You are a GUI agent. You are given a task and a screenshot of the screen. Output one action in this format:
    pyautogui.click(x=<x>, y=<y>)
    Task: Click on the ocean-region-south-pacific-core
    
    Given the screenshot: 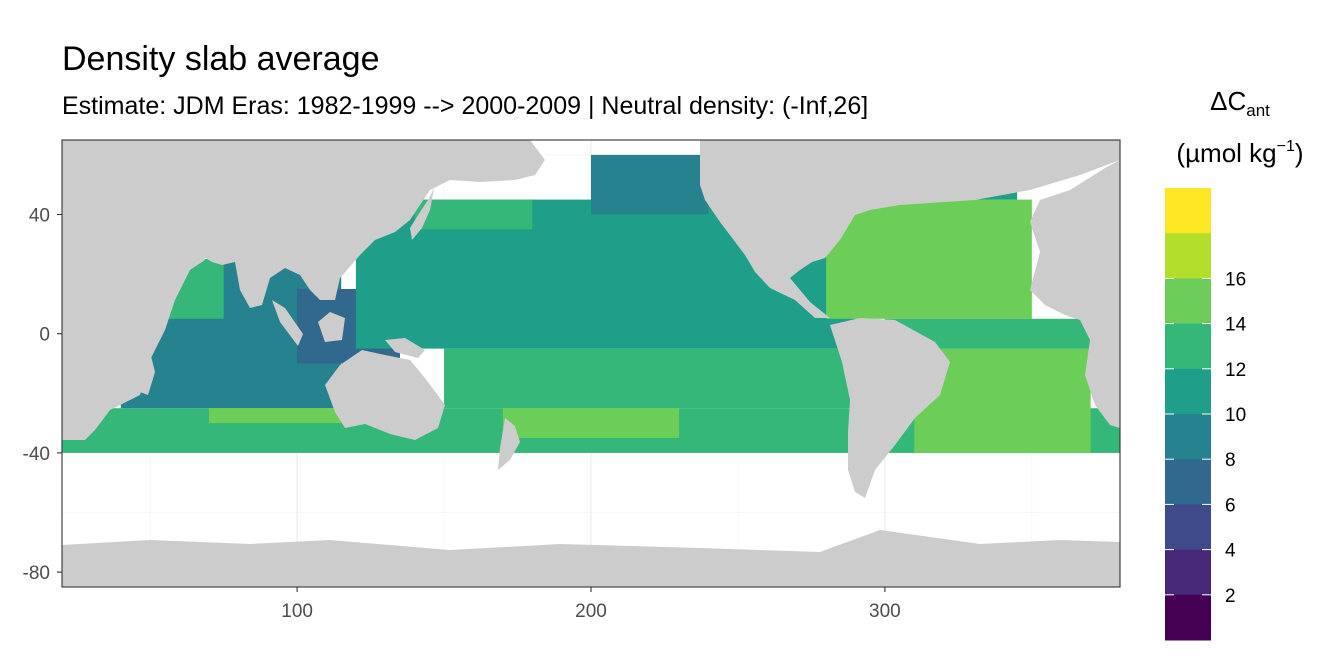 What is the action you would take?
    pyautogui.click(x=591, y=423)
    